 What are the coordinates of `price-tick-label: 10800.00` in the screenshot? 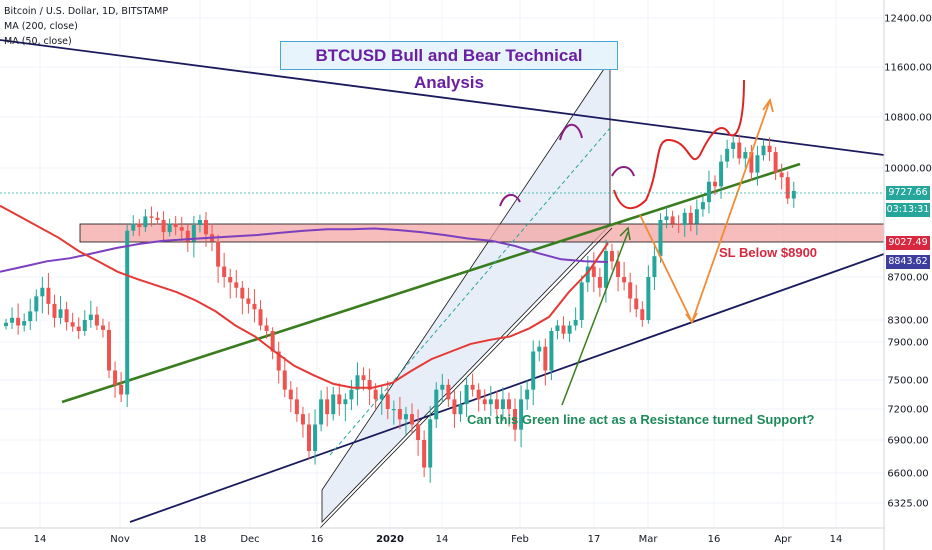 It's located at (908, 118).